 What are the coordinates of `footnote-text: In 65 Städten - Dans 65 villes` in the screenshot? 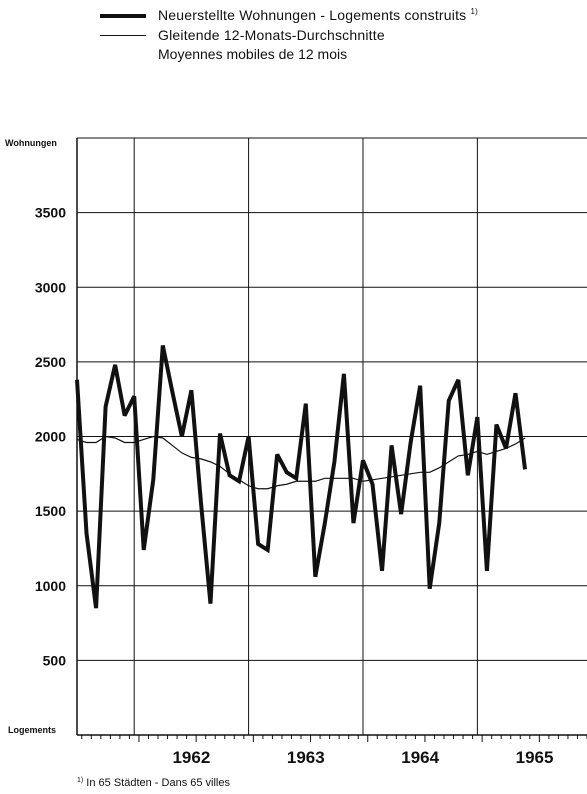 It's located at (158, 783).